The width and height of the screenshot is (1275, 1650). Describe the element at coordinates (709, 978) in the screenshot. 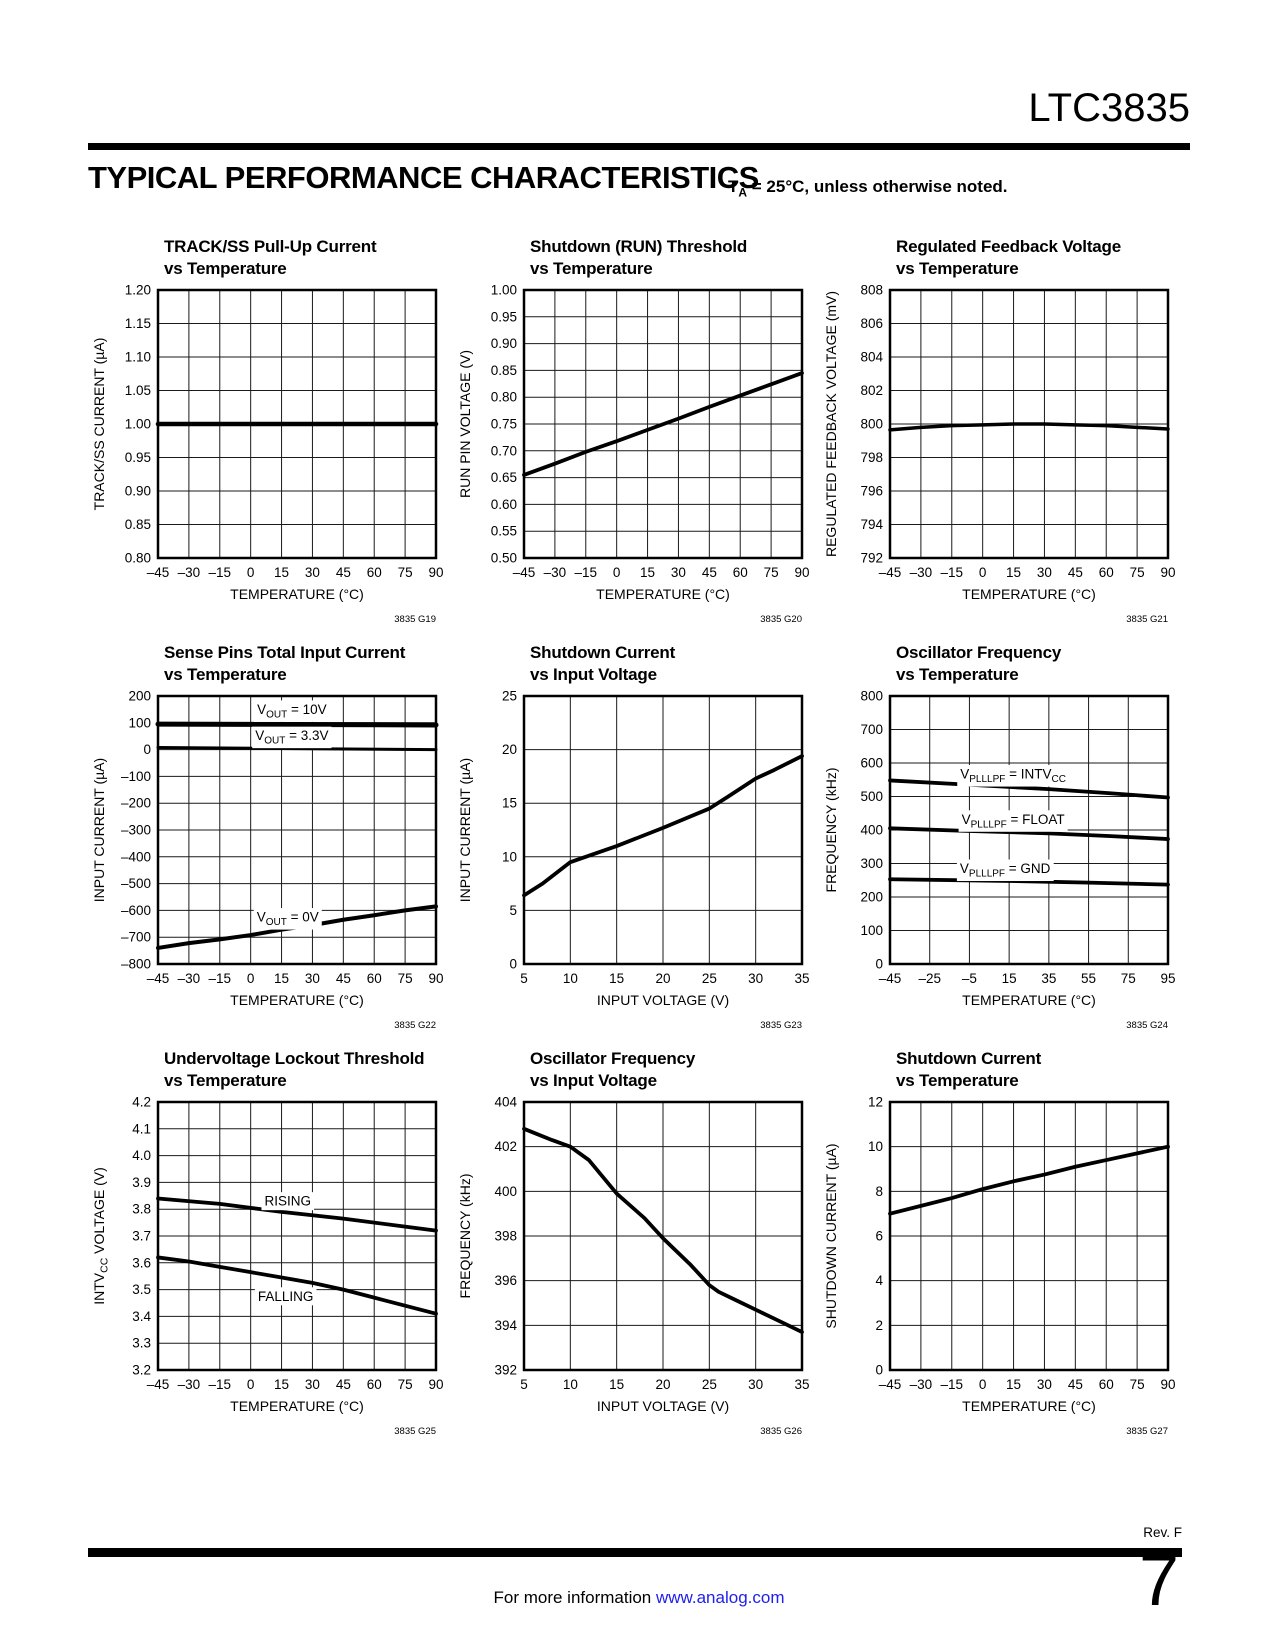

I see `x-tick-label: 25` at that location.